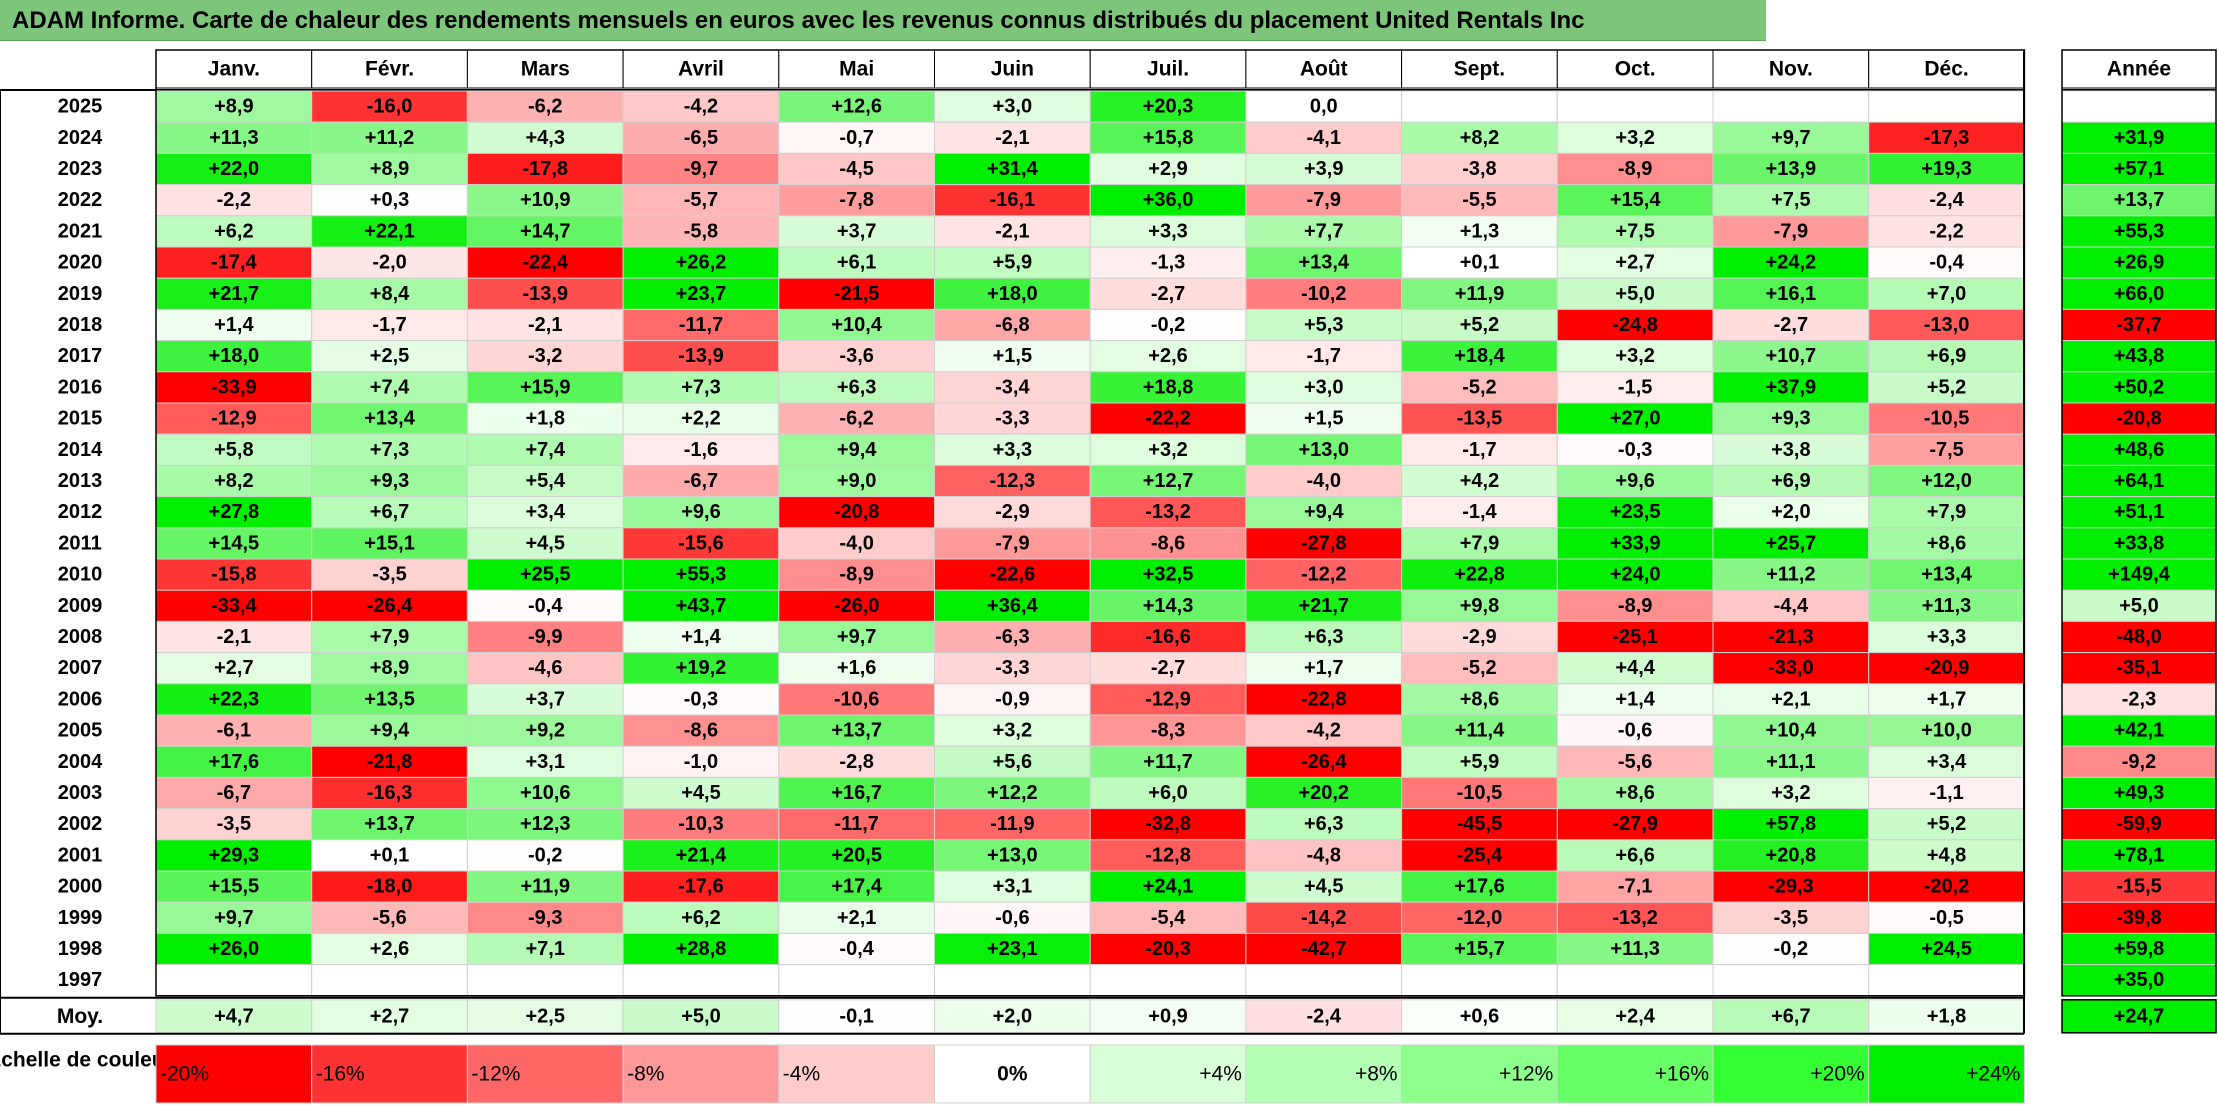 The width and height of the screenshot is (2218, 1106). I want to click on cell-value: +9,4, so click(857, 450).